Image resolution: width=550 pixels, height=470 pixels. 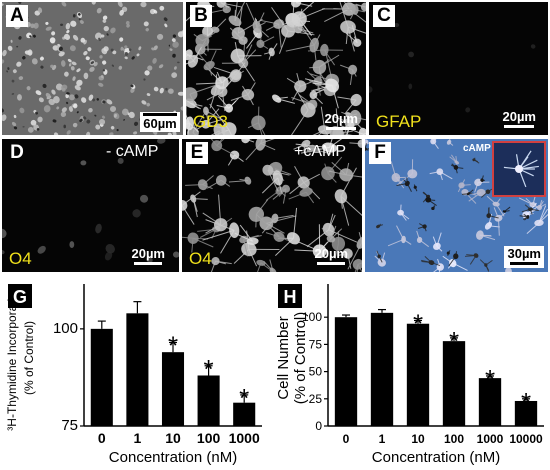 I want to click on panel-e-image, so click(x=272, y=205).